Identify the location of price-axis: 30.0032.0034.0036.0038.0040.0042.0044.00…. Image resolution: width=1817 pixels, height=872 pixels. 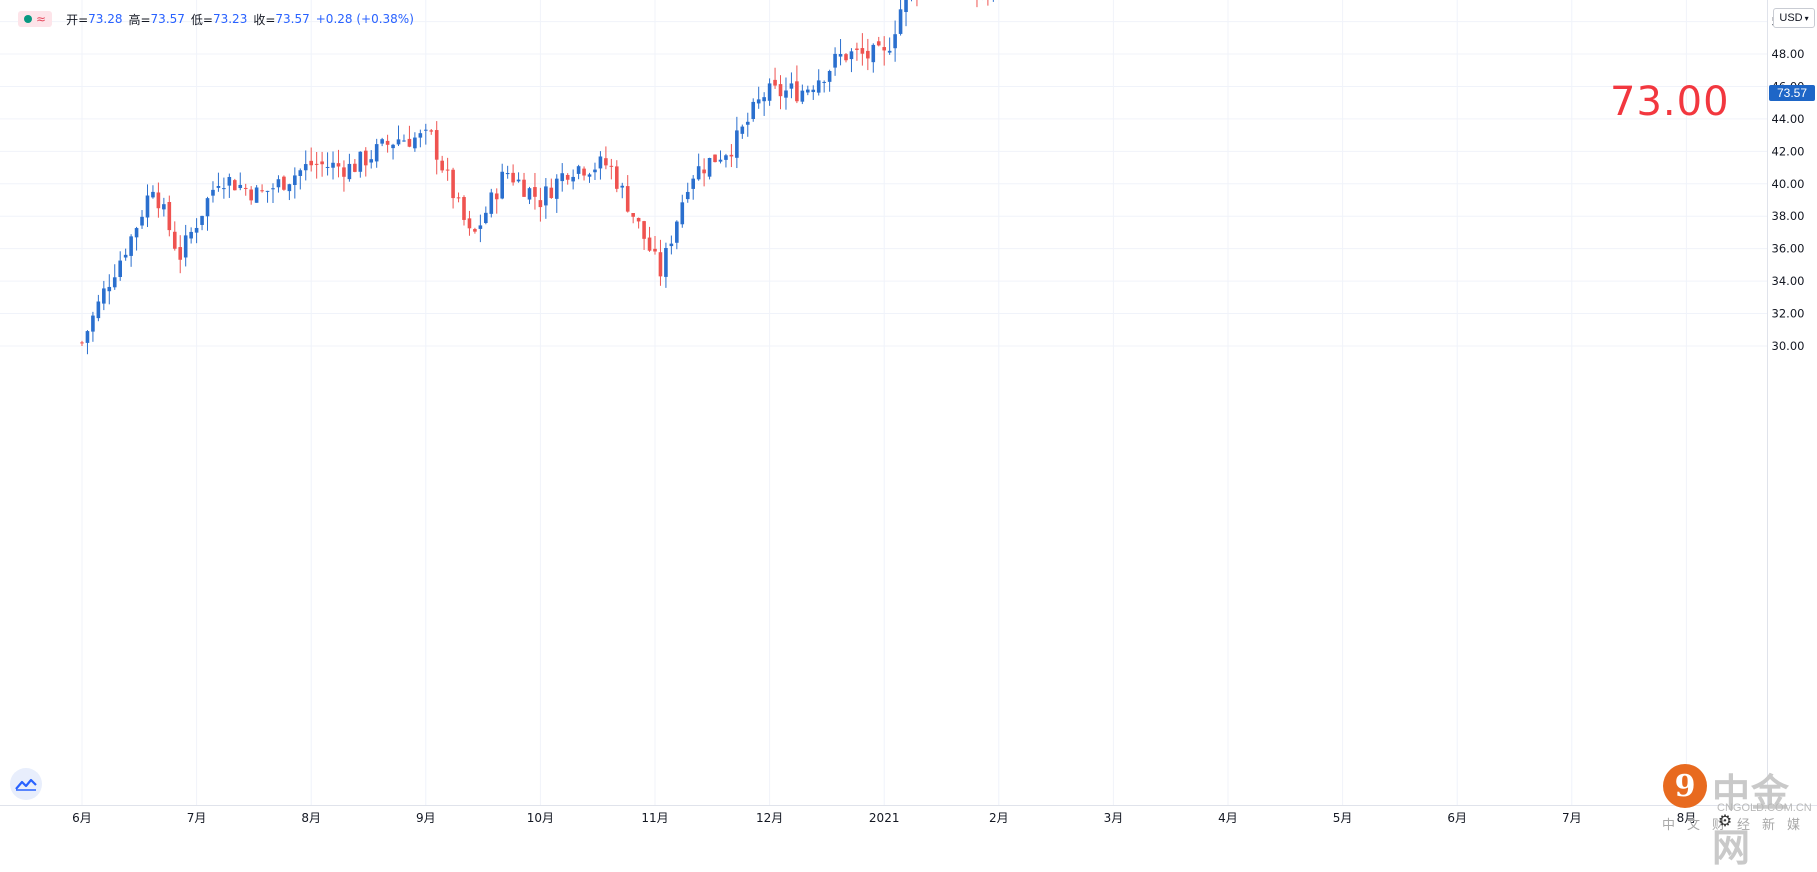
(1788, 176).